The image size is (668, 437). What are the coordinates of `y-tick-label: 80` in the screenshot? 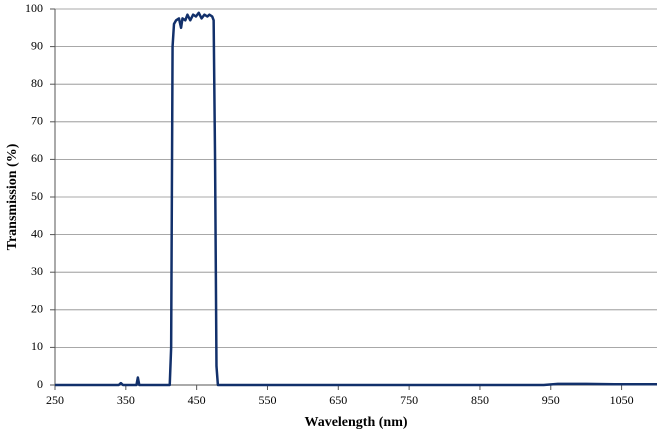 It's located at (37, 83).